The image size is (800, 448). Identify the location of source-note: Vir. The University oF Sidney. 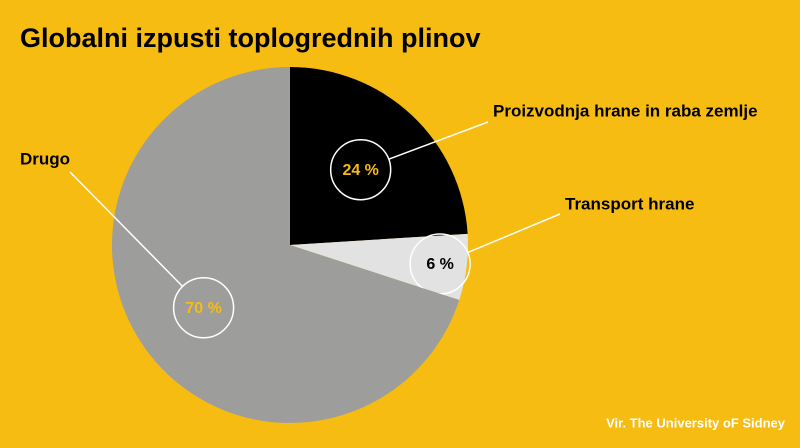
(696, 422).